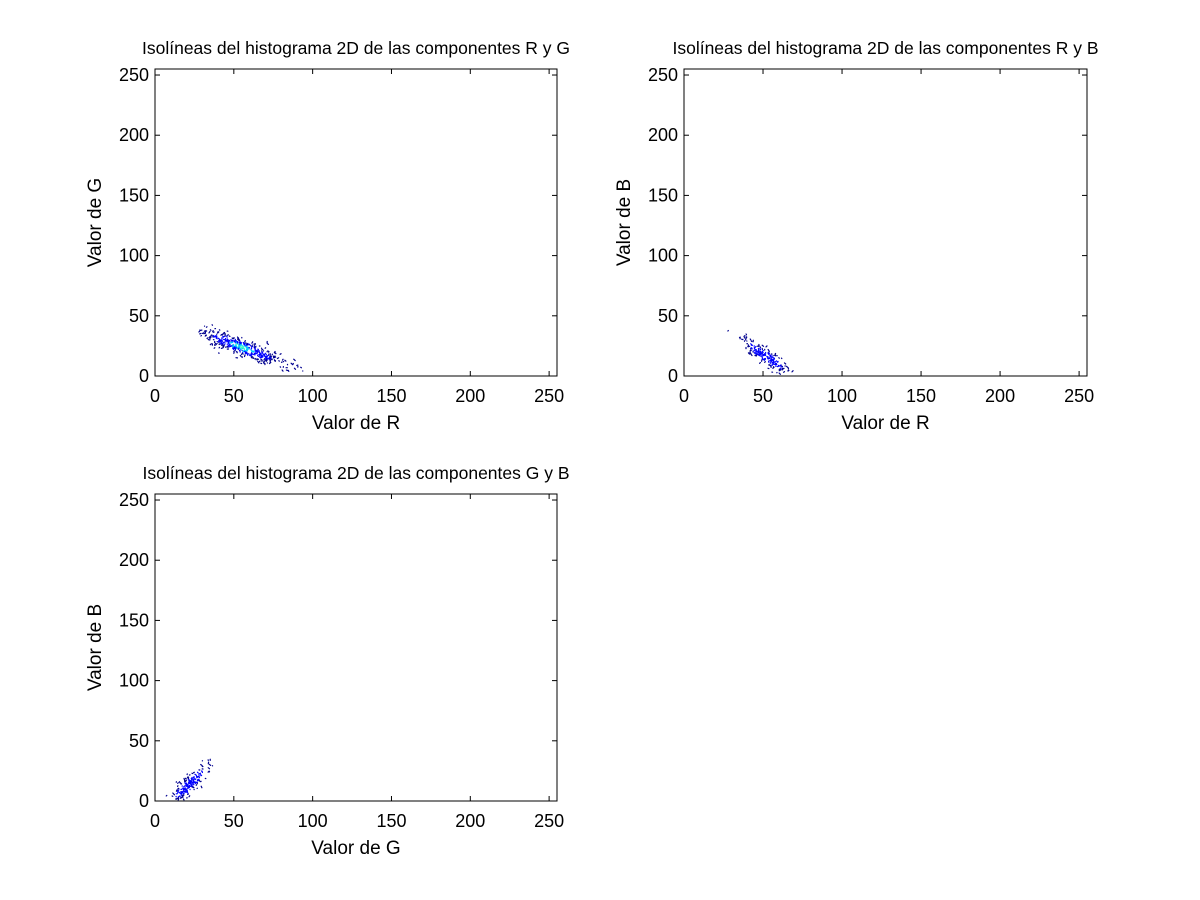  What do you see at coordinates (134, 135) in the screenshot?
I see `y-tick-label: 200` at bounding box center [134, 135].